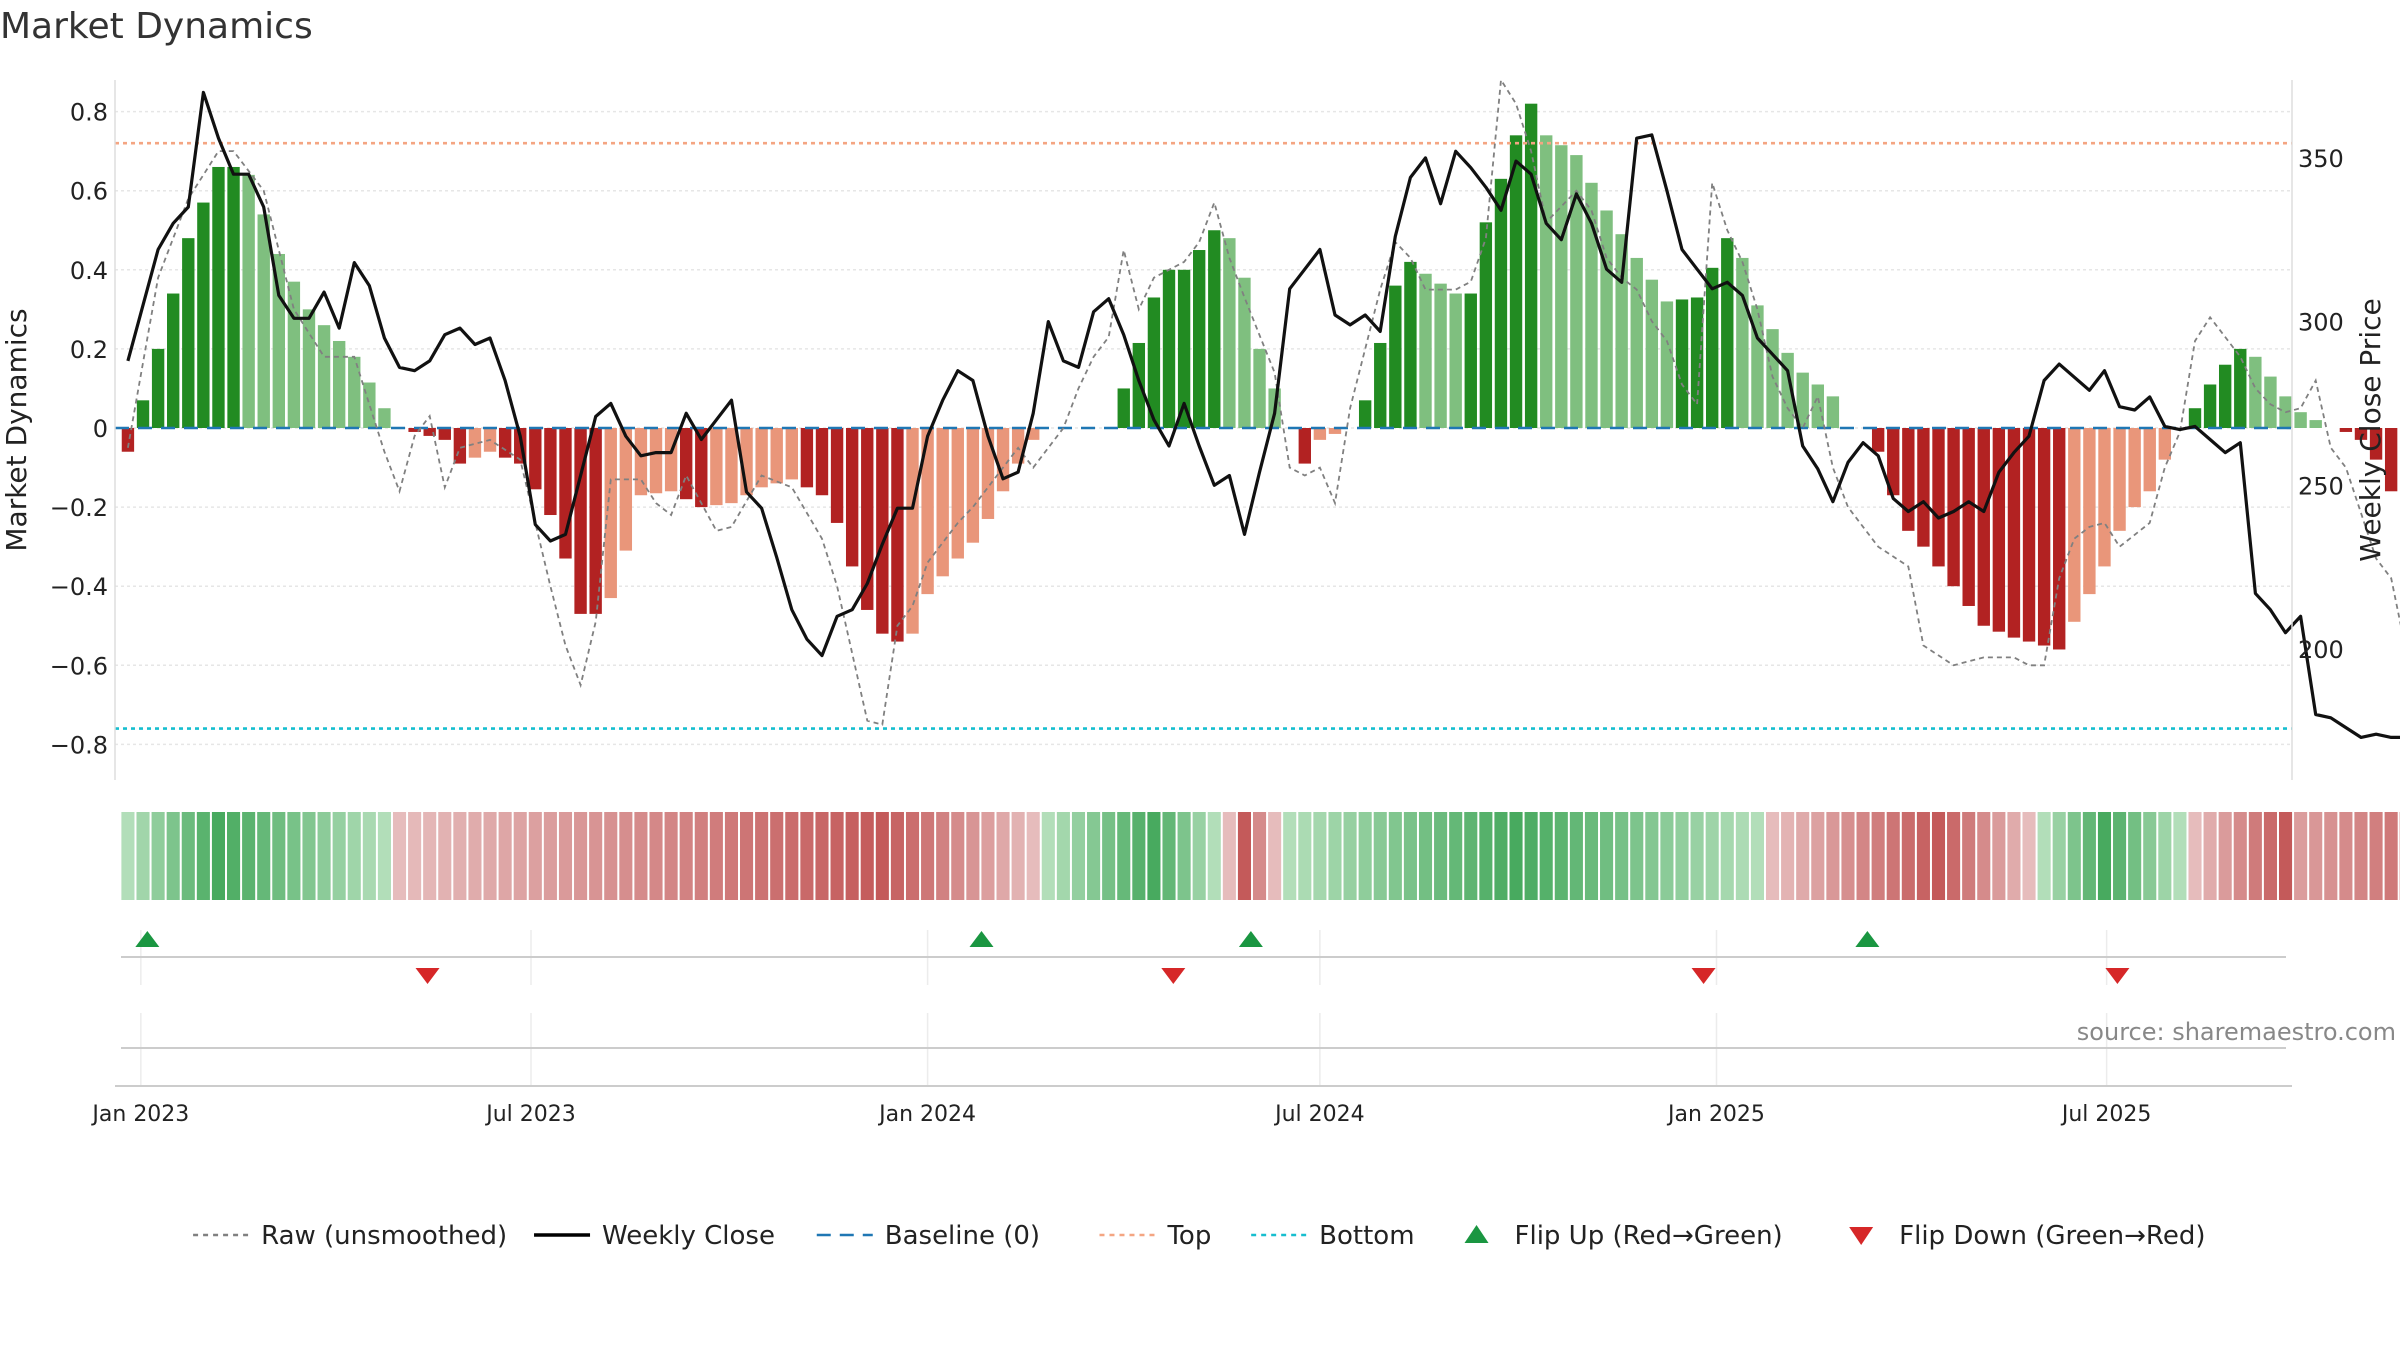 This screenshot has width=2400, height=1350. What do you see at coordinates (89, 113) in the screenshot?
I see `y-tick-label-left: 0.8` at bounding box center [89, 113].